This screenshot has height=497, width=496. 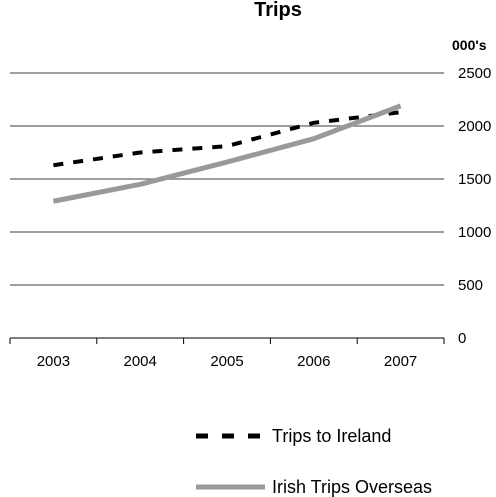 I want to click on y-tick-label: 0, so click(x=462, y=338).